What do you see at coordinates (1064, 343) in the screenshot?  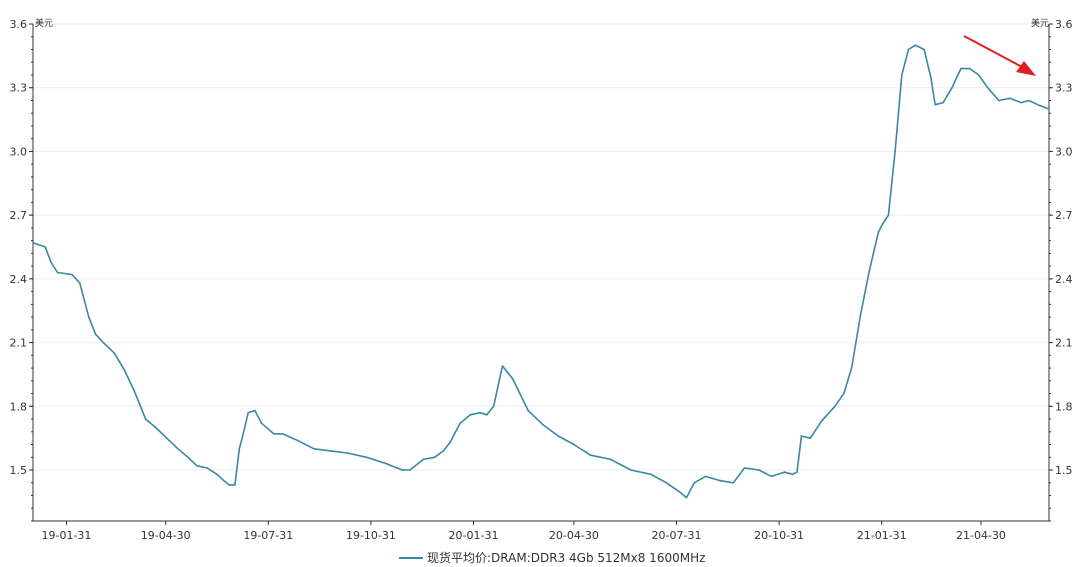 I see `y-tick-label-right: 2.1` at bounding box center [1064, 343].